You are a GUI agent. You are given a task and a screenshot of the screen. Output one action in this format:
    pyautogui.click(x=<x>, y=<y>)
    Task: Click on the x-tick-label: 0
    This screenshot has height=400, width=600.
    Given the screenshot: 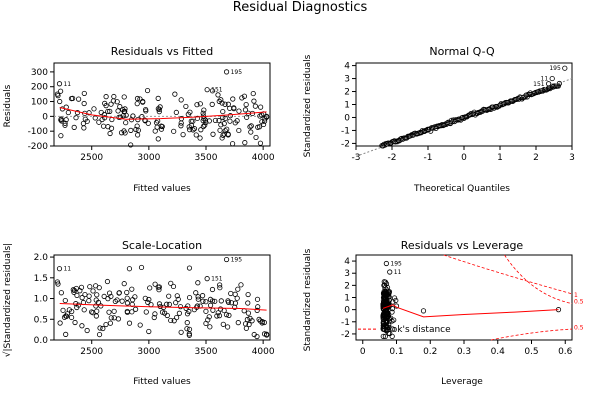 What is the action you would take?
    pyautogui.click(x=464, y=158)
    